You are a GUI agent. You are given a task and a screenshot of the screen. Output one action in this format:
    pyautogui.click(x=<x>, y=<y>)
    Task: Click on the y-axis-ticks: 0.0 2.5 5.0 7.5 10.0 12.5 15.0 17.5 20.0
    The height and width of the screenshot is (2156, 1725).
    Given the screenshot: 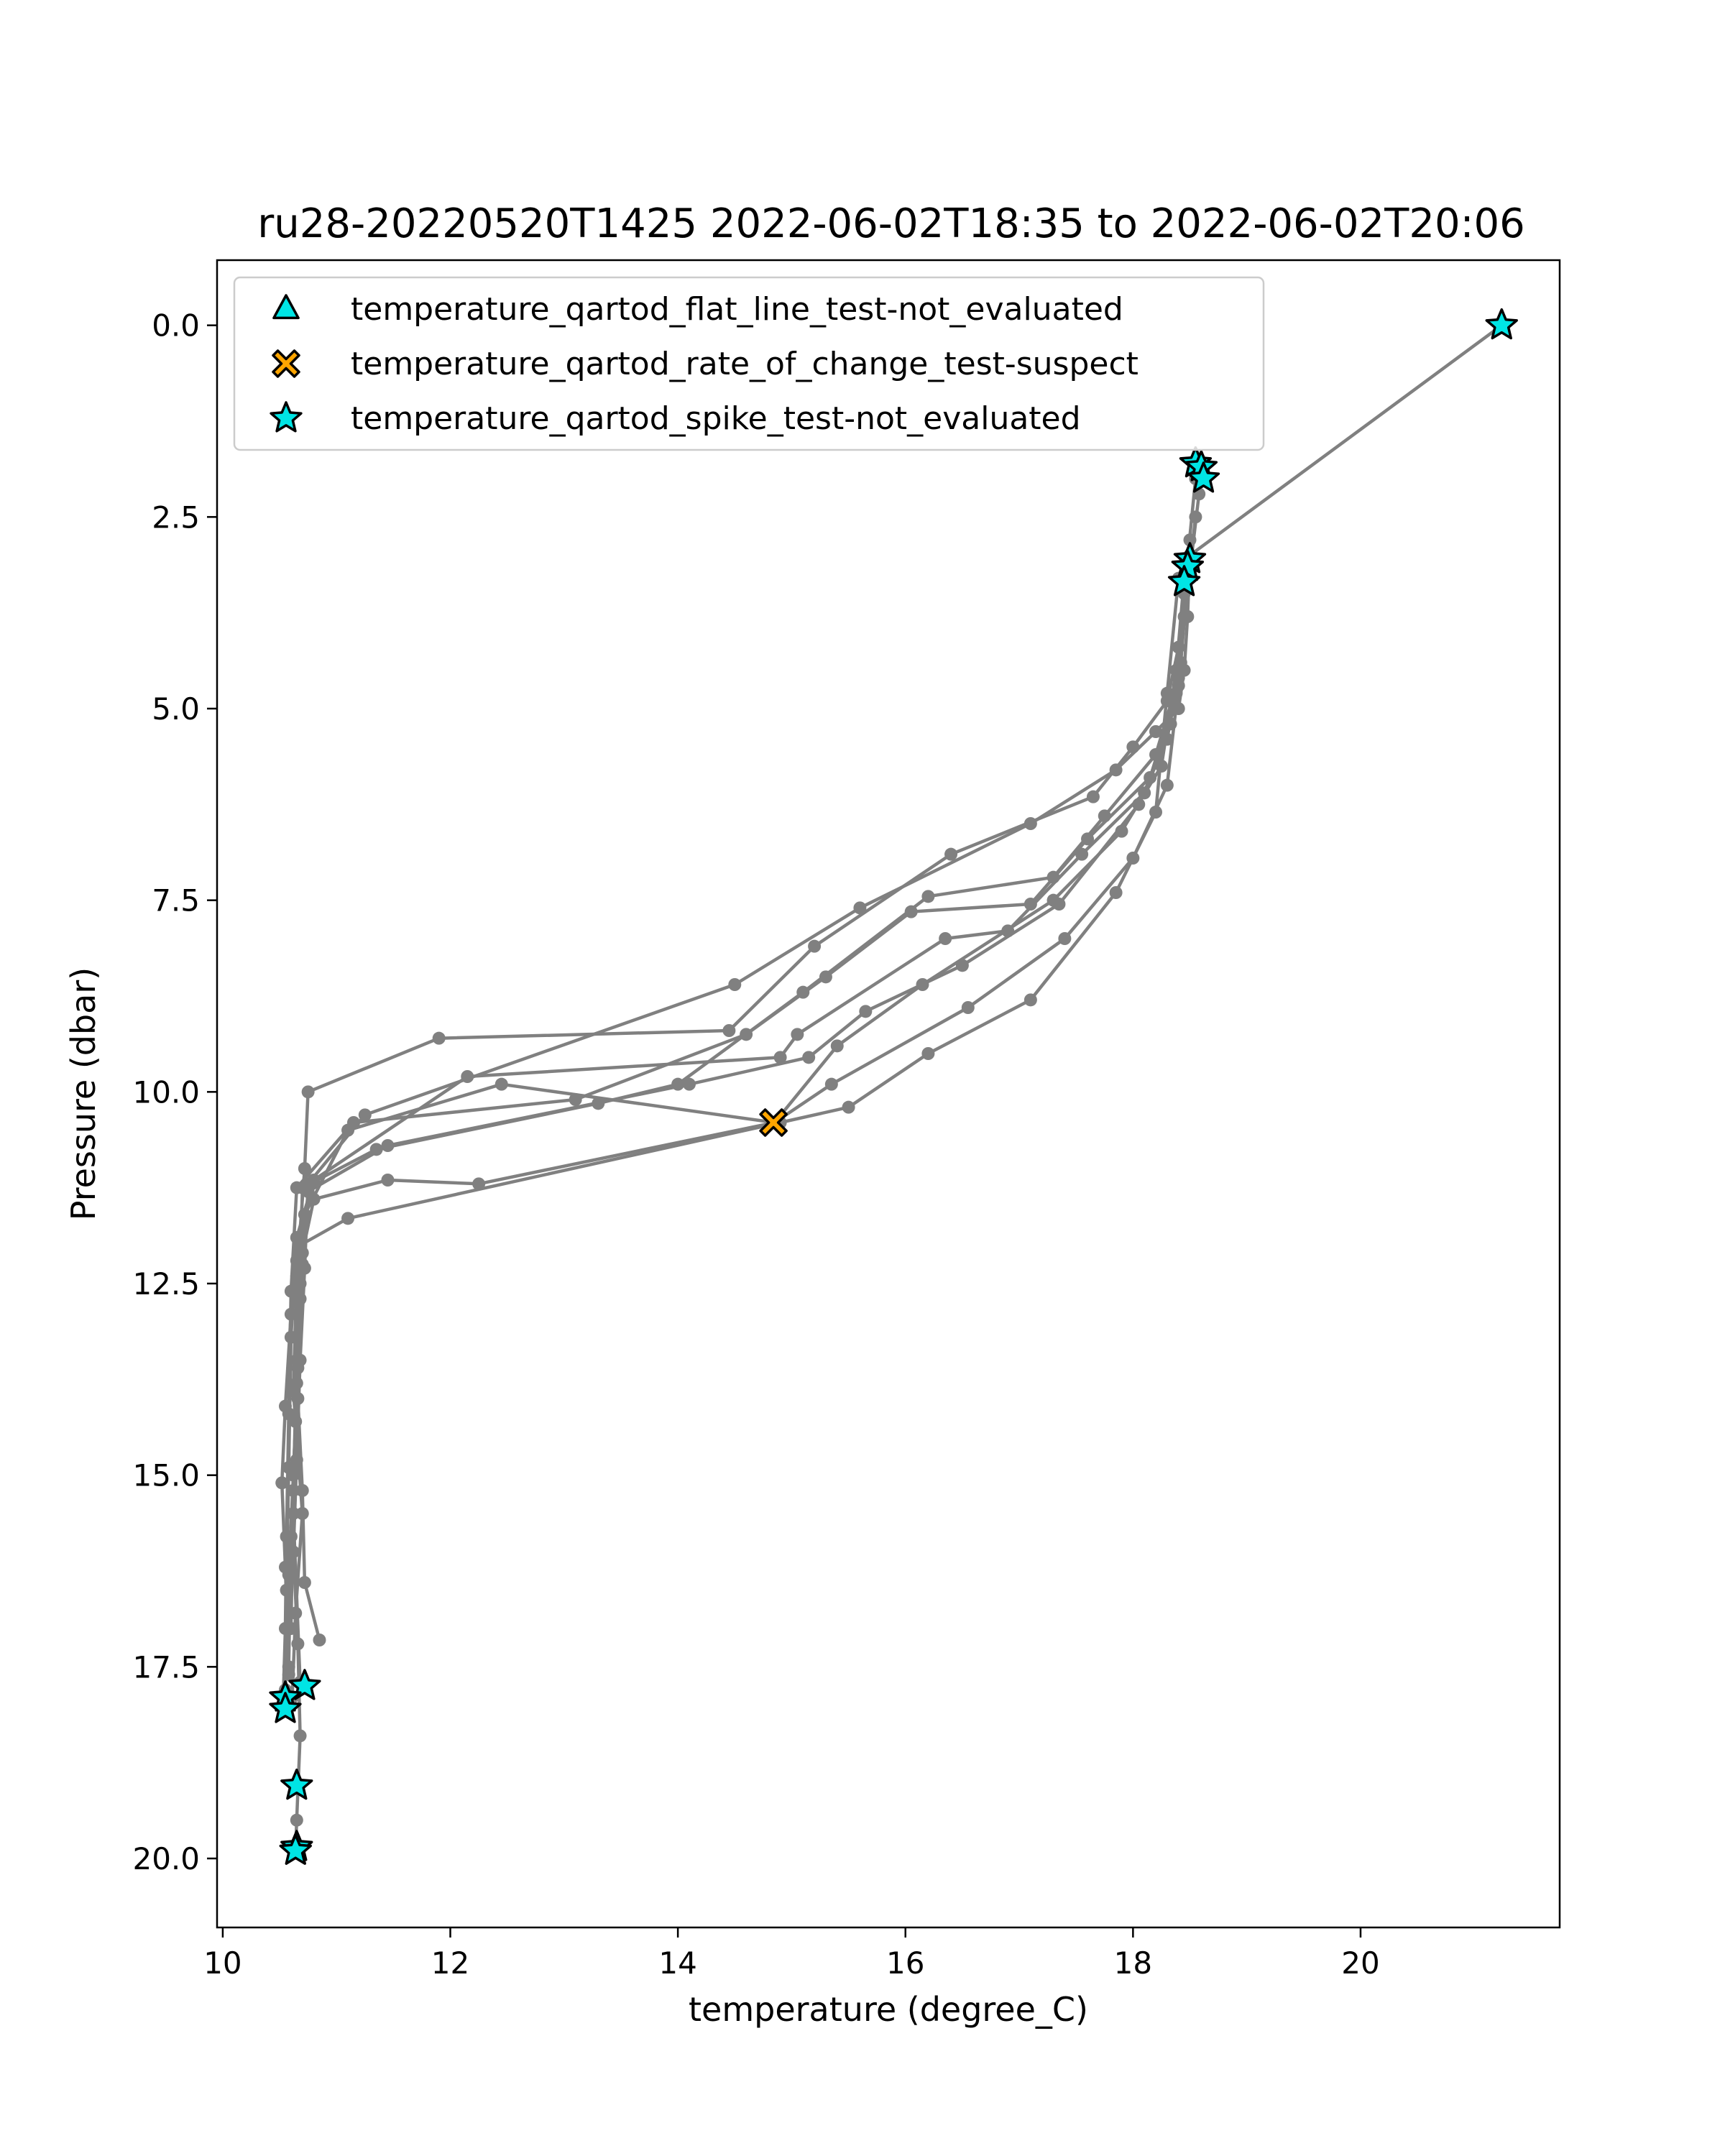 What is the action you would take?
    pyautogui.click(x=174, y=1092)
    